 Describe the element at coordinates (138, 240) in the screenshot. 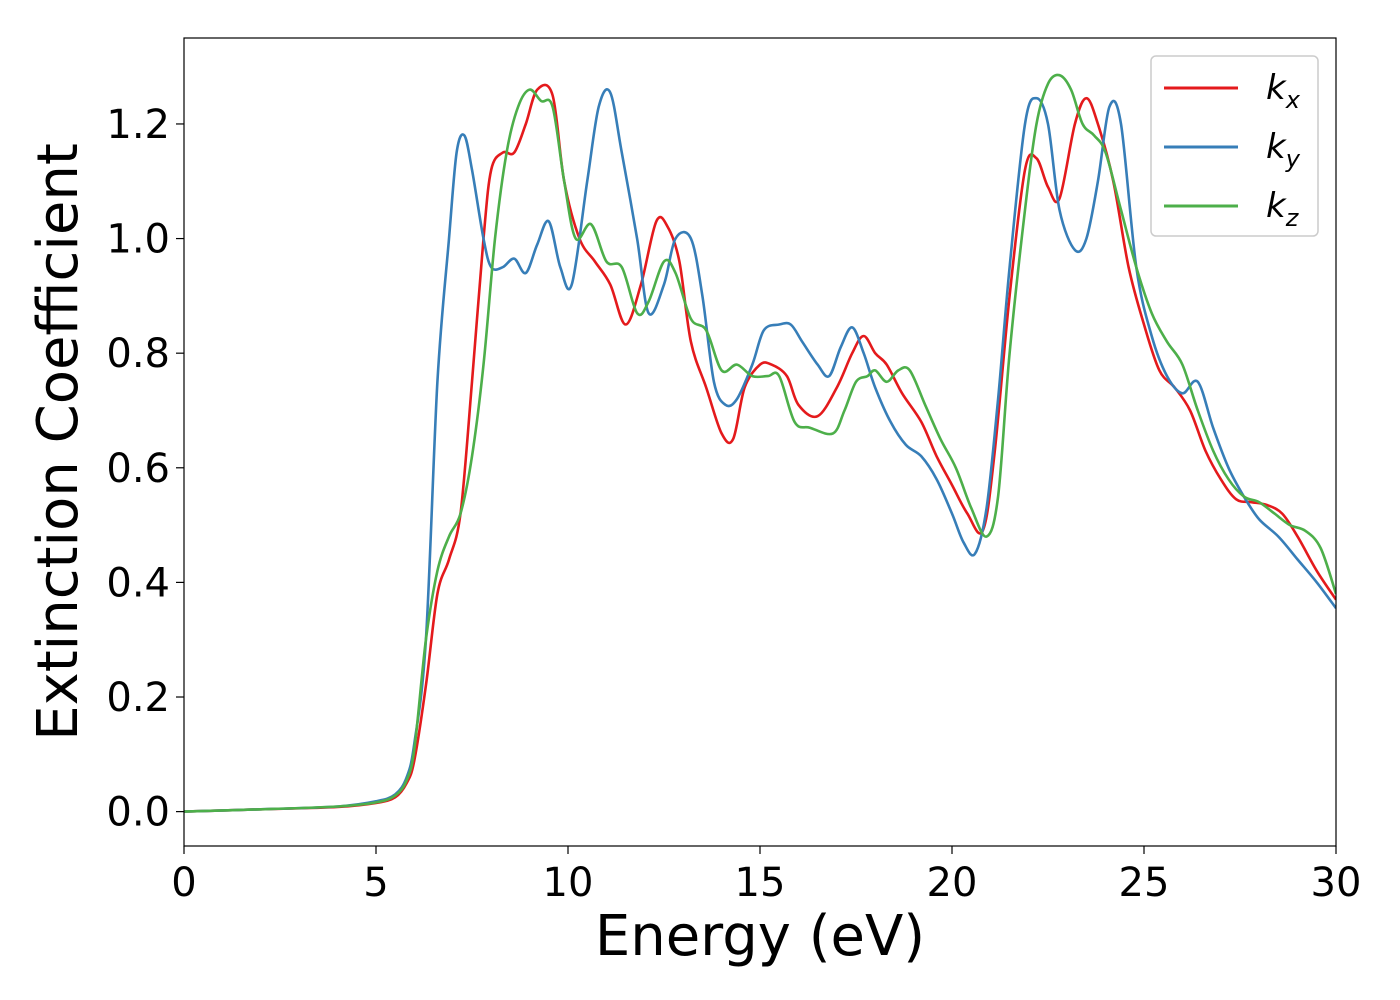

I see `y-tick-label: 1.0` at that location.